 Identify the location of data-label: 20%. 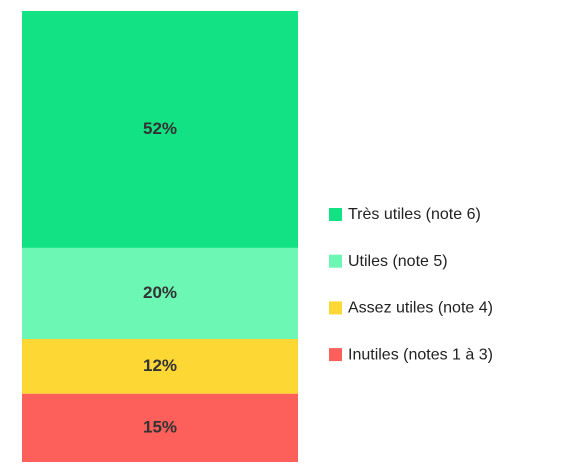
(160, 292).